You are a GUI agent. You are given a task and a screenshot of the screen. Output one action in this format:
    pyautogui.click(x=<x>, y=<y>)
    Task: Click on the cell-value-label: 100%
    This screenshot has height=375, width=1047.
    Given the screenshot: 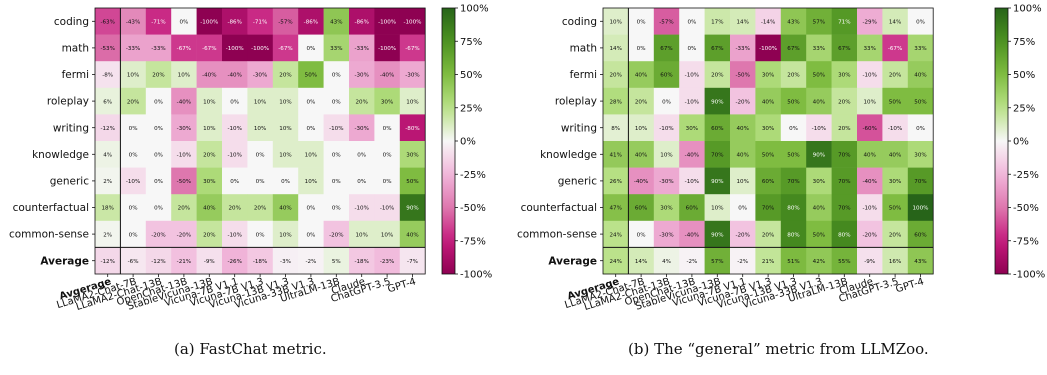 What is the action you would take?
    pyautogui.click(x=921, y=209)
    